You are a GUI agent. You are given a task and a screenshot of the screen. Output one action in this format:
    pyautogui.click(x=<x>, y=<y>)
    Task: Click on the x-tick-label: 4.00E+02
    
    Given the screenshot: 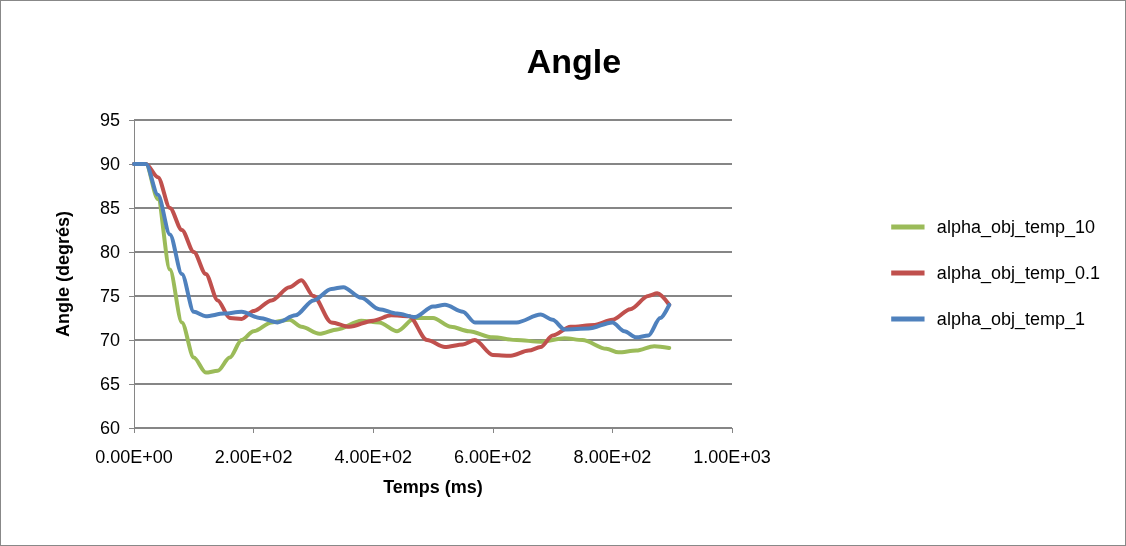 What is the action you would take?
    pyautogui.click(x=373, y=457)
    